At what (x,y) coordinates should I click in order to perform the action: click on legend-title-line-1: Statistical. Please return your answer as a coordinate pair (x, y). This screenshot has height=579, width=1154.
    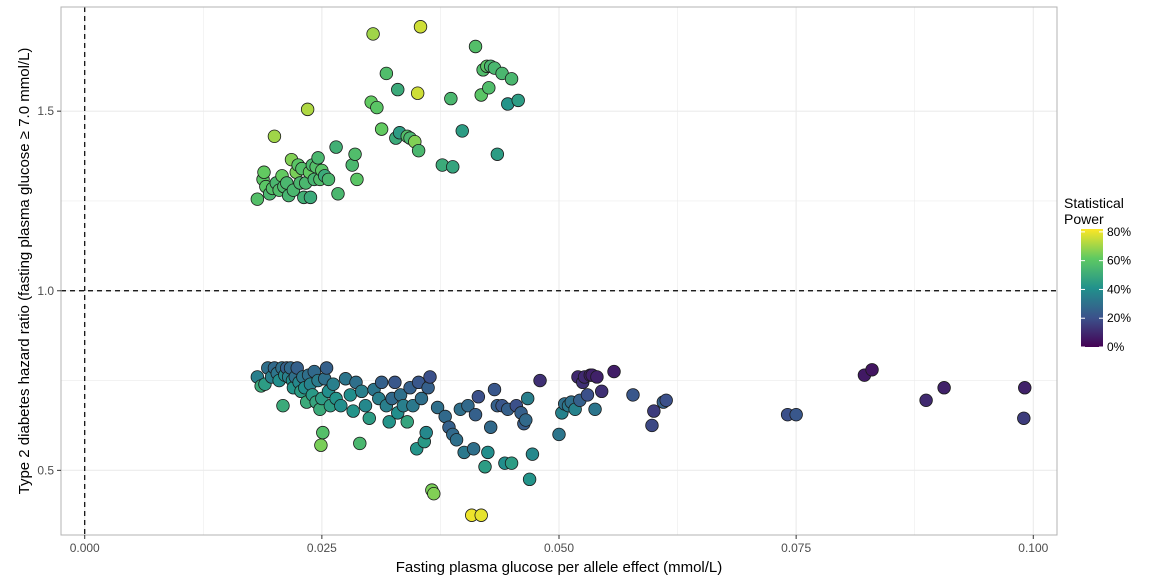
    Looking at the image, I should click on (1094, 203).